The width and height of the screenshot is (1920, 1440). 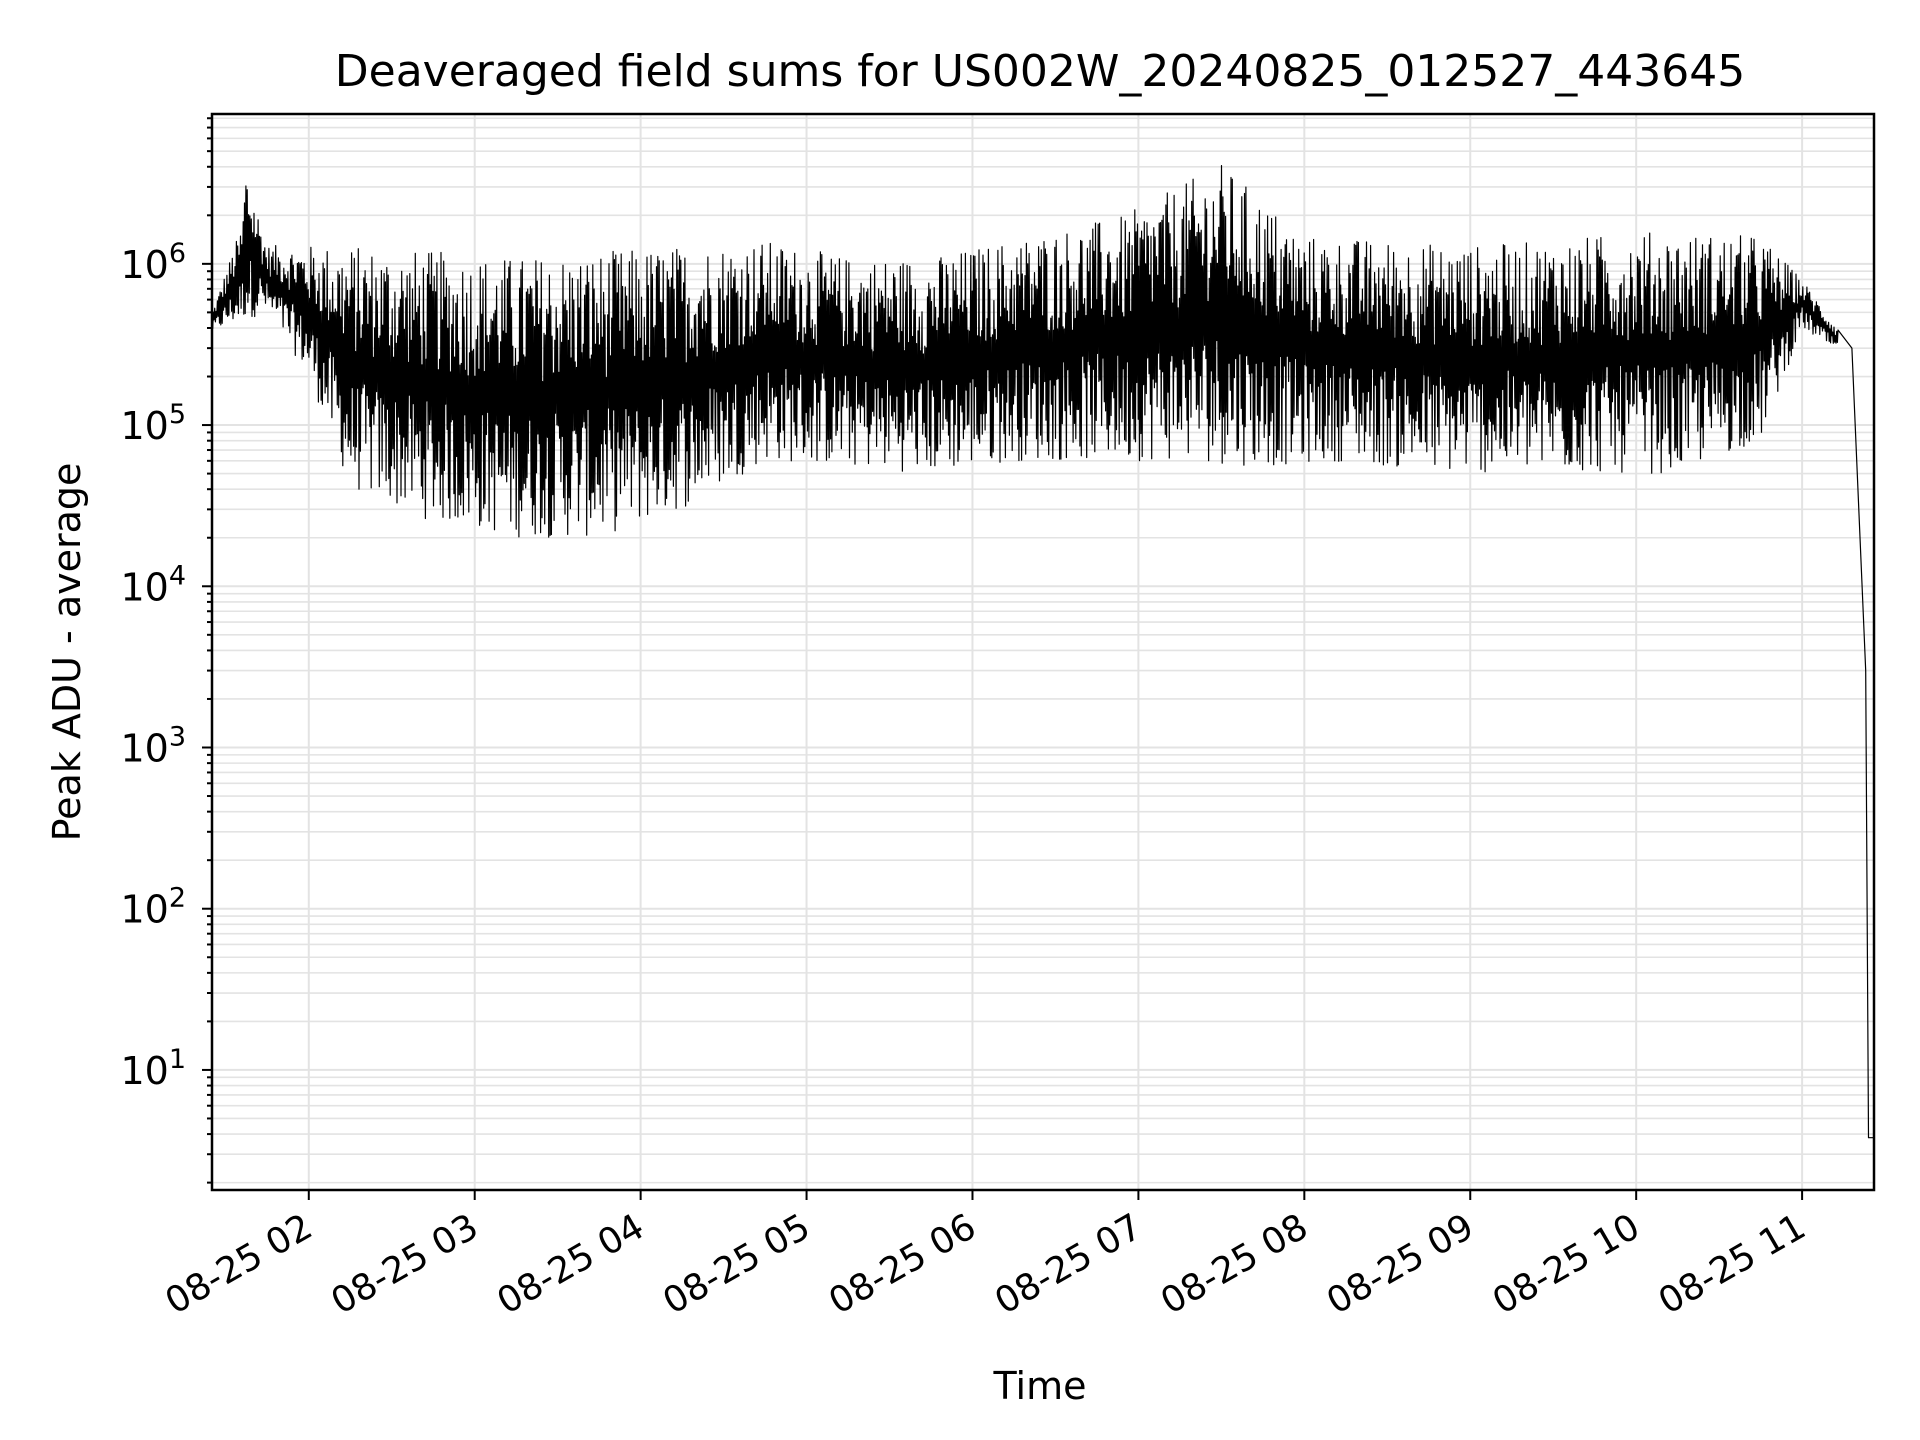 I want to click on x-tick-label: 08-25 08, so click(x=1234, y=1264).